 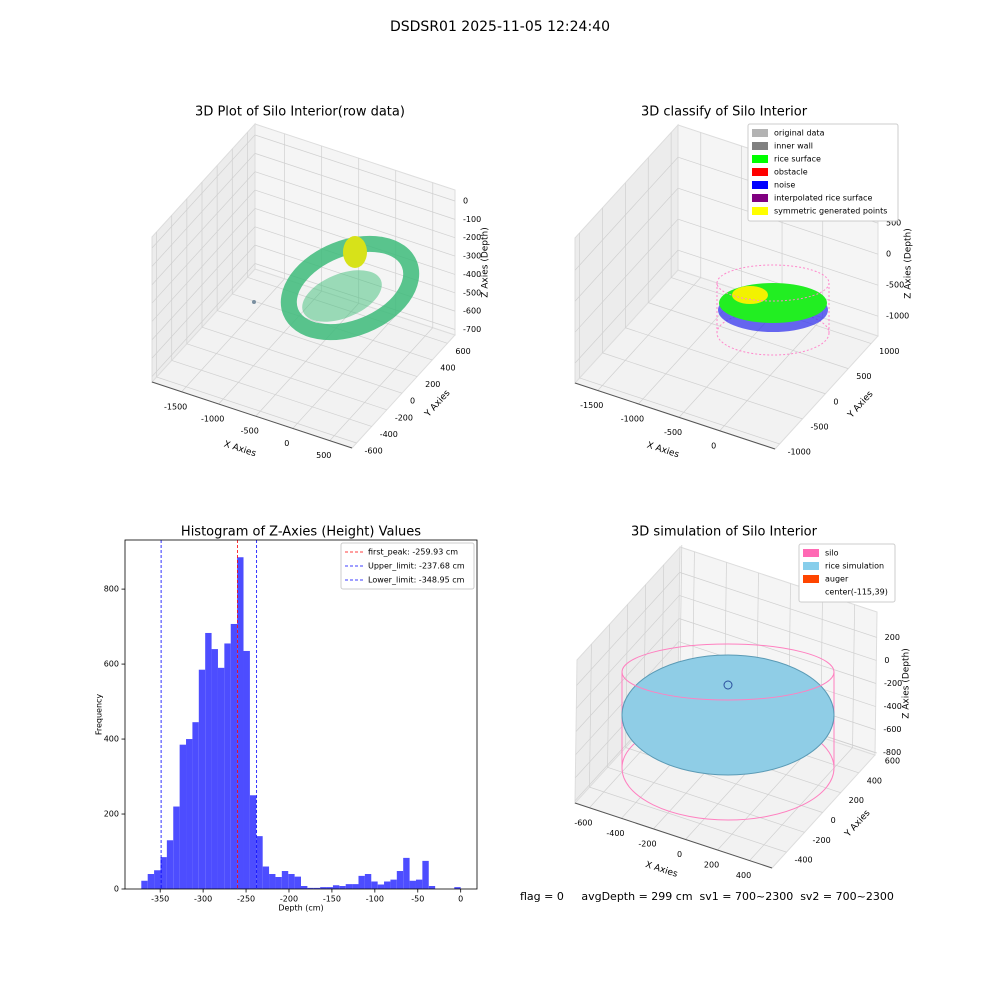 I want to click on y-tick-label: -1000, so click(x=799, y=451).